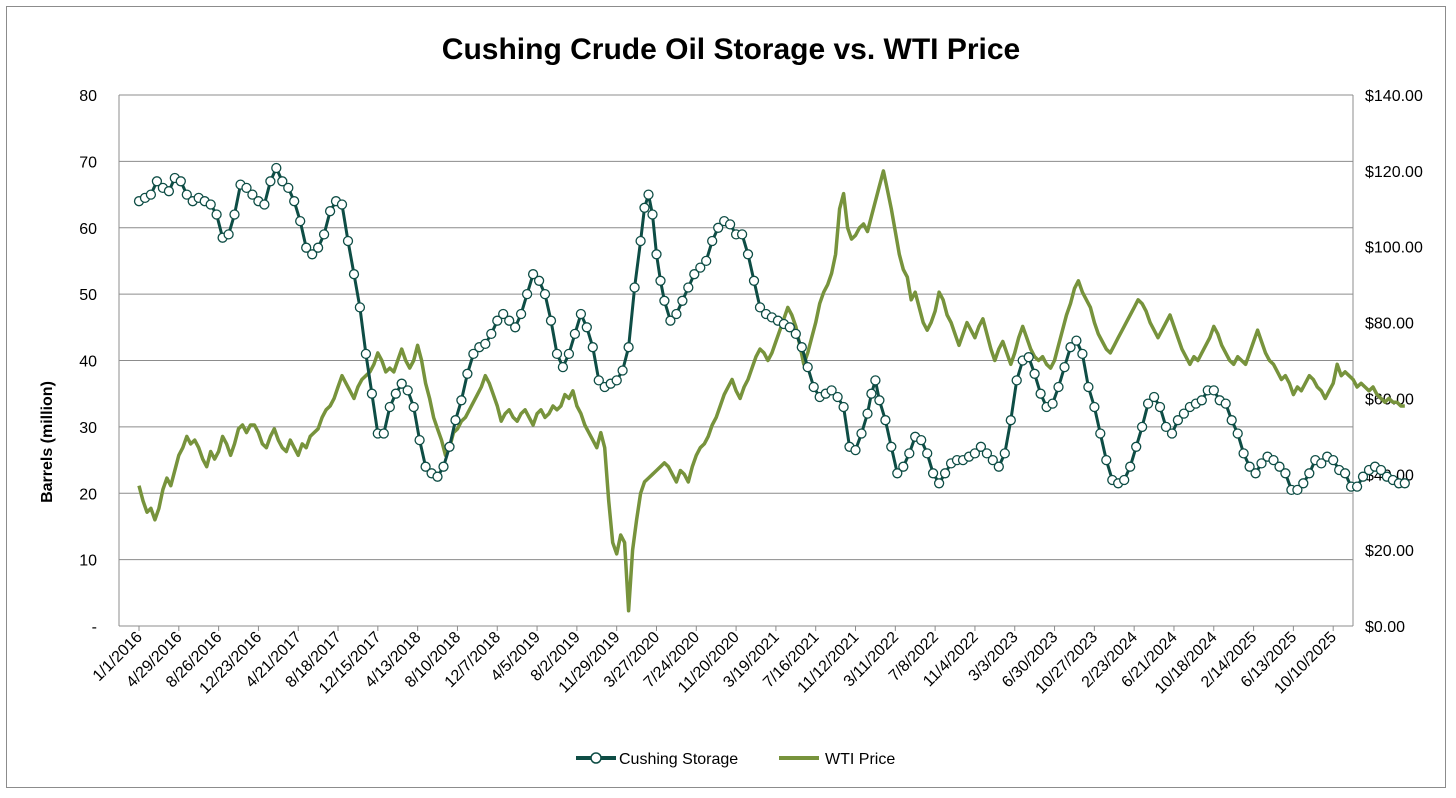 The height and width of the screenshot is (798, 1456). I want to click on left-tick-label: -, so click(94, 627).